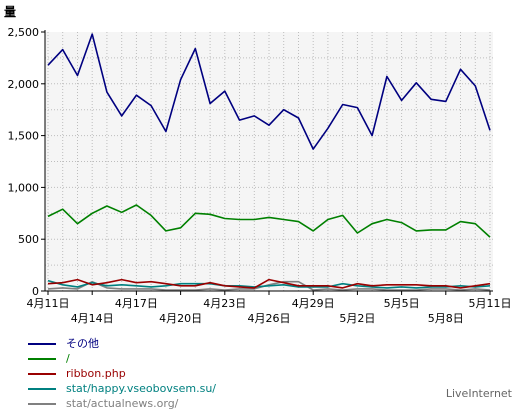 The height and width of the screenshot is (411, 520). Describe the element at coordinates (158, 343) in the screenshot. I see `legend-item: その他` at that location.